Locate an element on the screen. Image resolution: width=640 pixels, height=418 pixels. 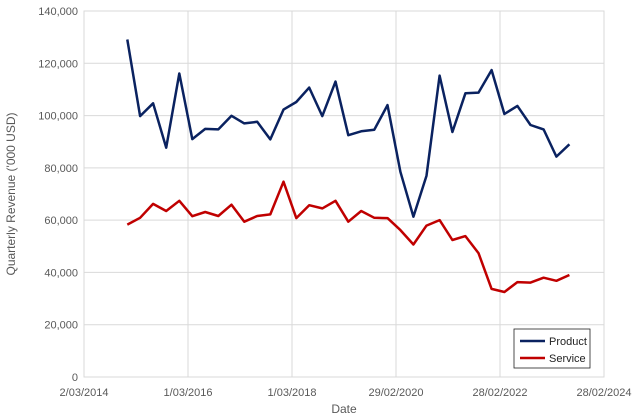
y-tick-label: 60,000 is located at coordinates (61, 221).